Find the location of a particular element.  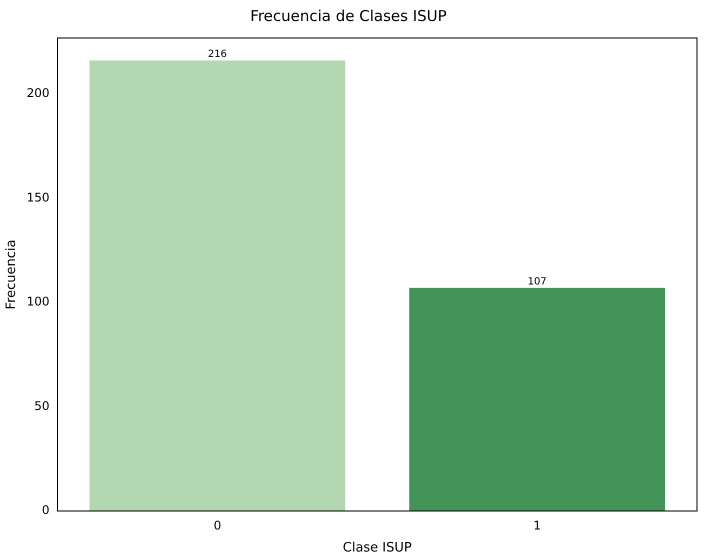

y-axis-title: Frecuencia is located at coordinates (12, 275).